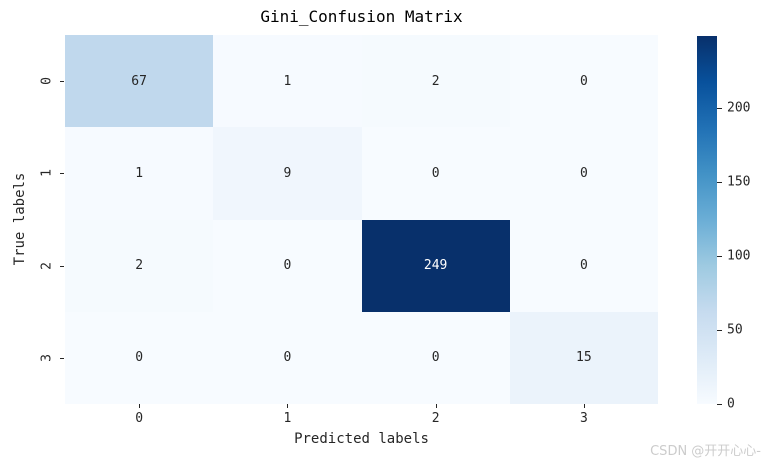 This screenshot has height=461, width=763. What do you see at coordinates (47, 357) in the screenshot?
I see `y-tick-label: 3` at bounding box center [47, 357].